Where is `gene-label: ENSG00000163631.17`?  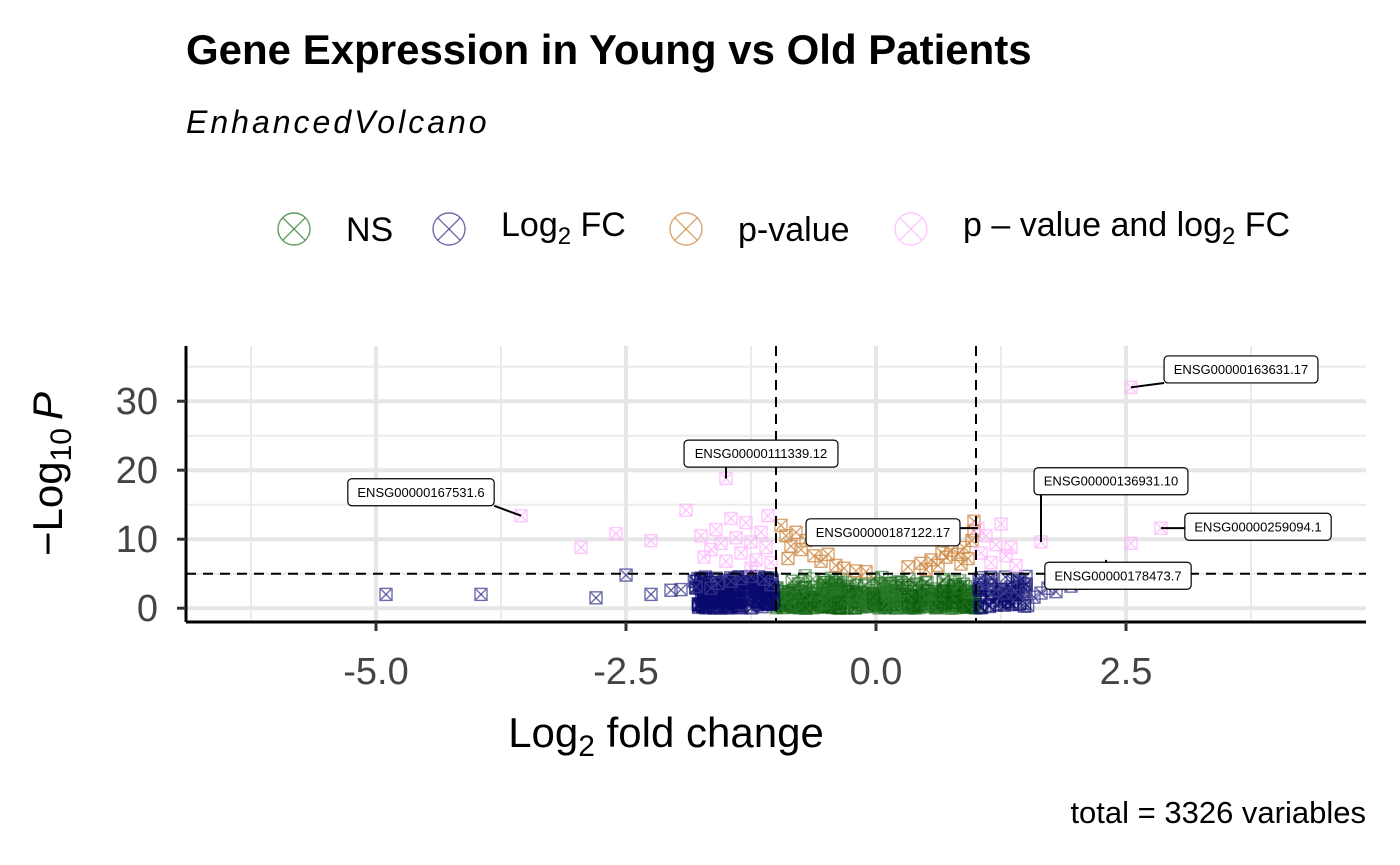 gene-label: ENSG00000163631.17 is located at coordinates (1224, 372).